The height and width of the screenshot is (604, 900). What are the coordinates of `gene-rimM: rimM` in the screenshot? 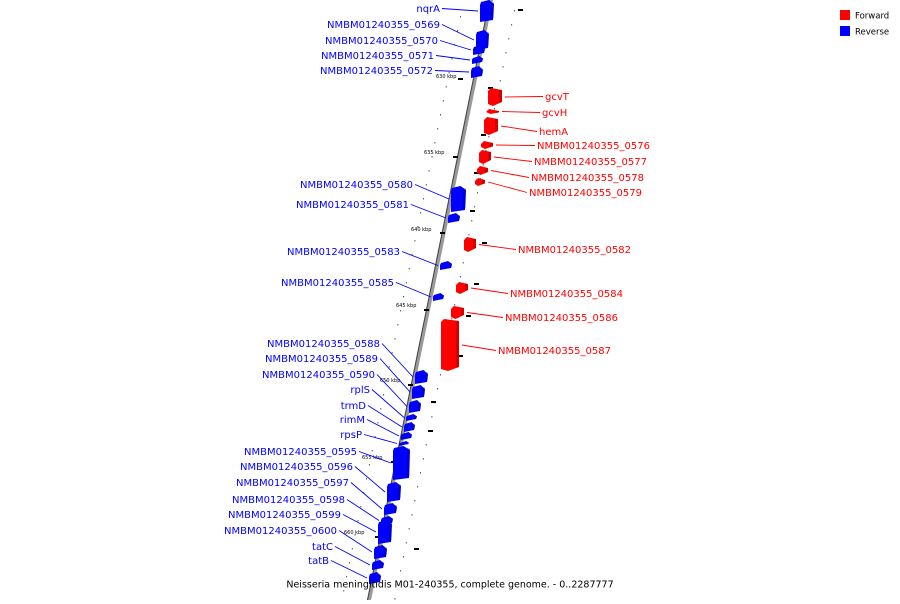 It's located at (376, 427).